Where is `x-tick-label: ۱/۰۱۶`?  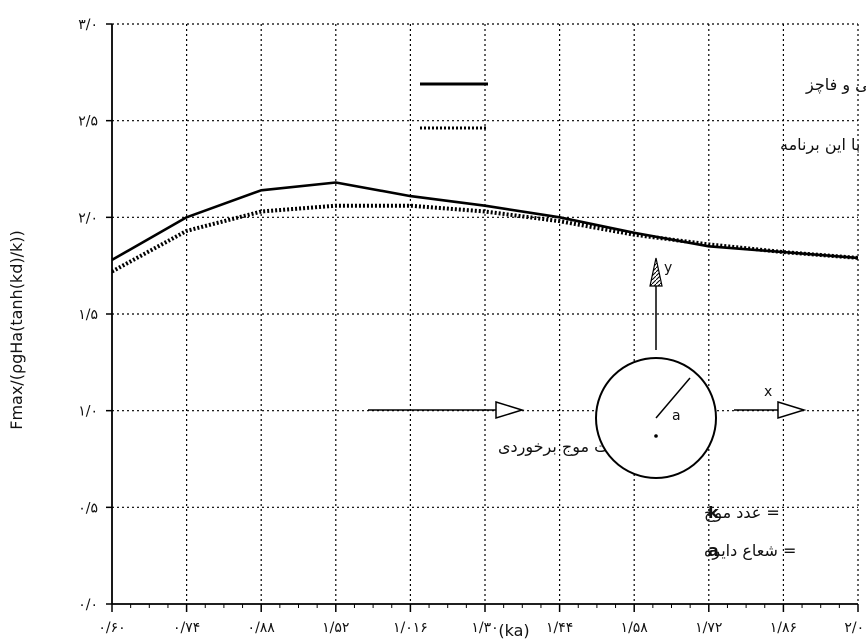
x-tick-label: ۱/۰۱۶ is located at coordinates (410, 628).